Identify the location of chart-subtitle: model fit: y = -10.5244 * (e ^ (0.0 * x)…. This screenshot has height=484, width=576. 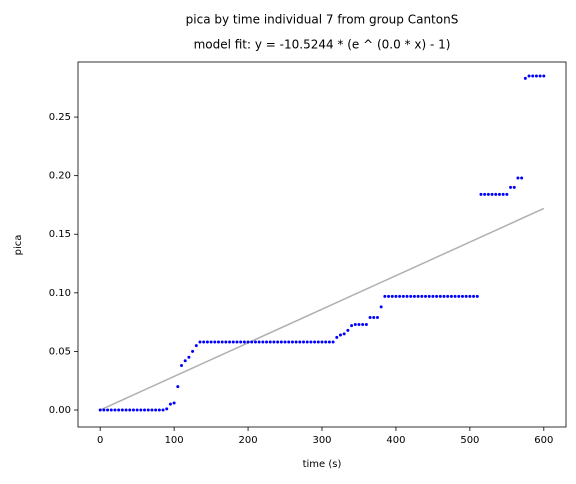
(322, 45).